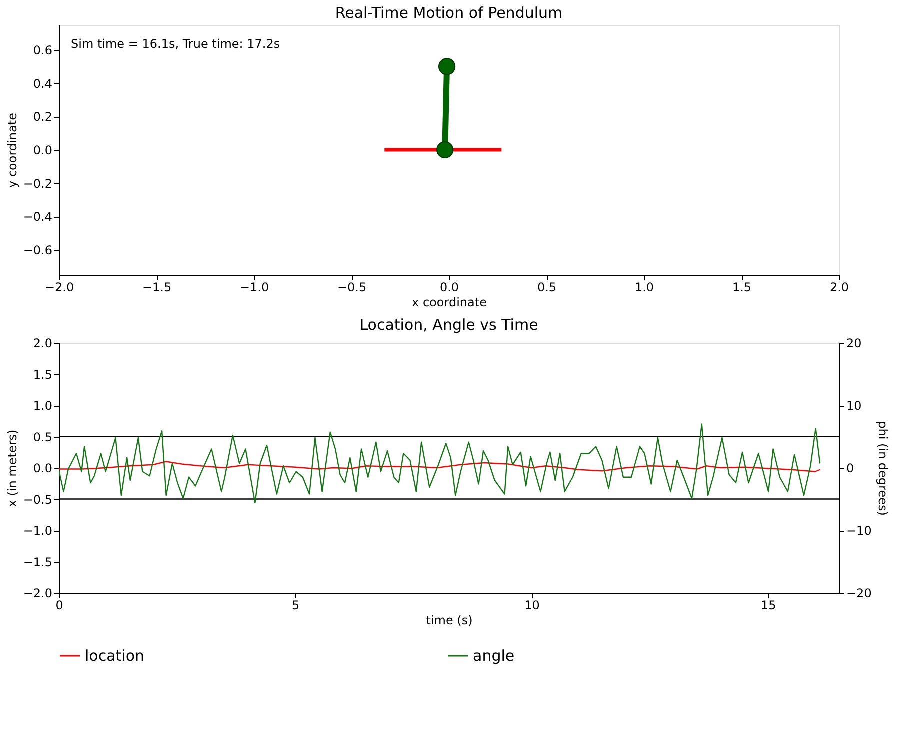  I want to click on x-tick-label: −1.0, so click(255, 287).